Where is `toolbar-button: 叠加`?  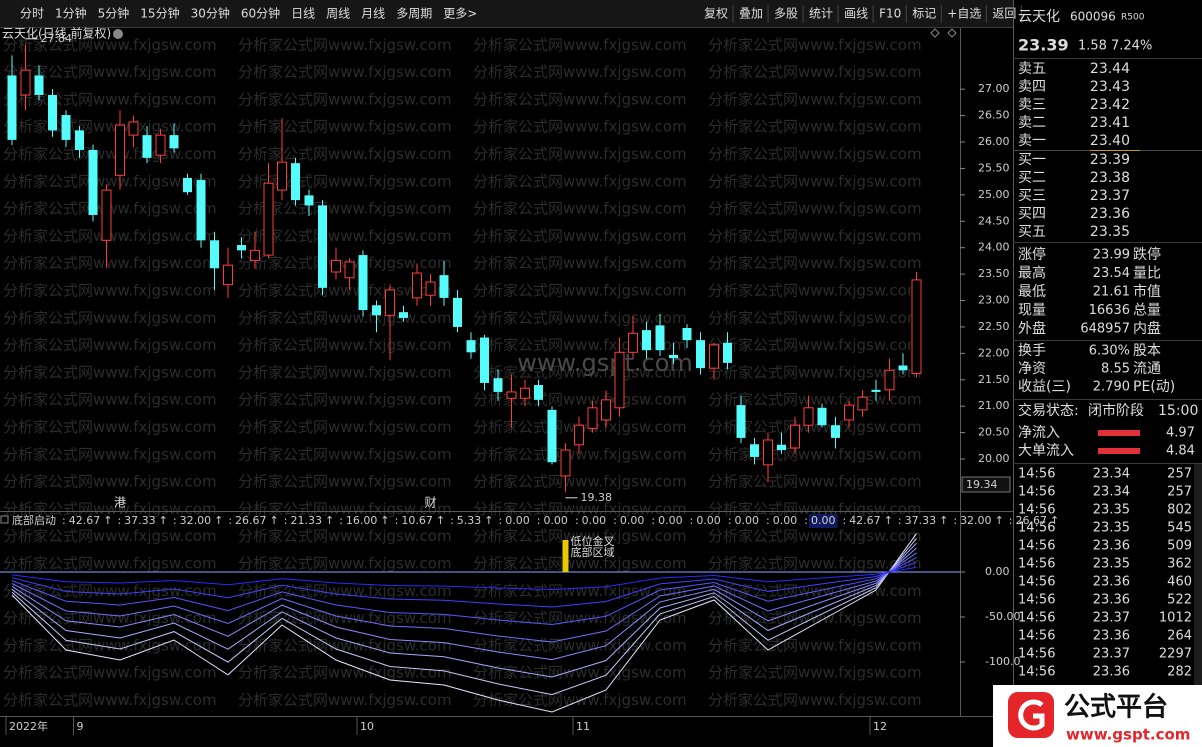
toolbar-button: 叠加 is located at coordinates (751, 14).